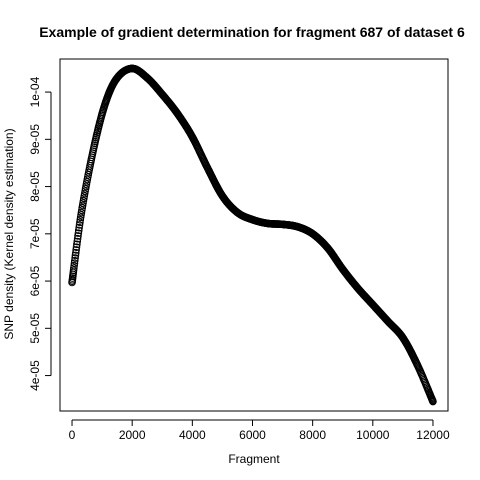 This screenshot has height=480, width=480. I want to click on y-tick-label: 9e-05, so click(35, 139).